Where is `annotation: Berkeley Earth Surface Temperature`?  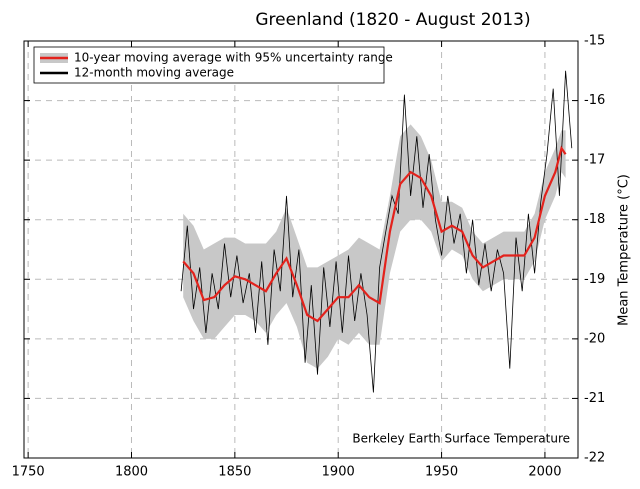
annotation: Berkeley Earth Surface Temperature is located at coordinates (461, 439).